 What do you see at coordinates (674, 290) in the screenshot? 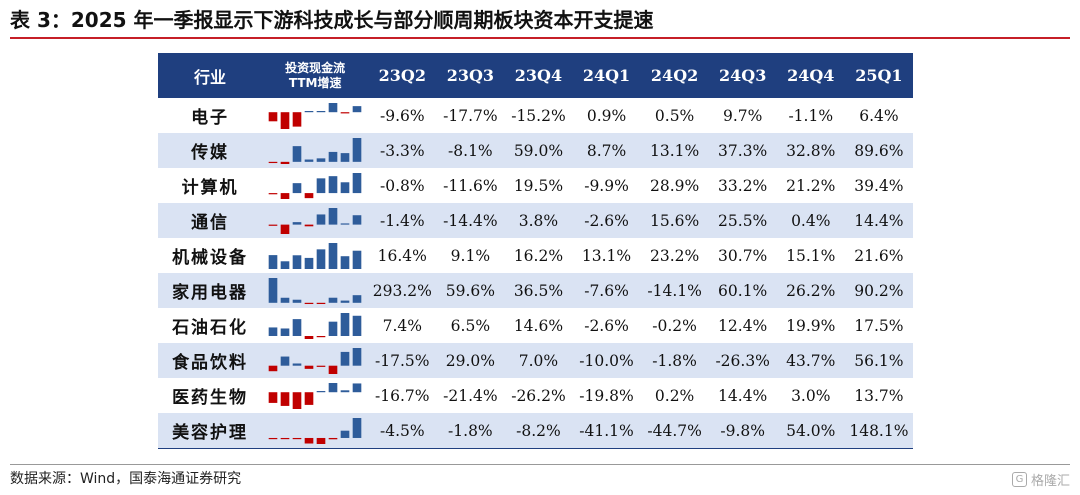
I see `growth-value-cell: -14.1%` at bounding box center [674, 290].